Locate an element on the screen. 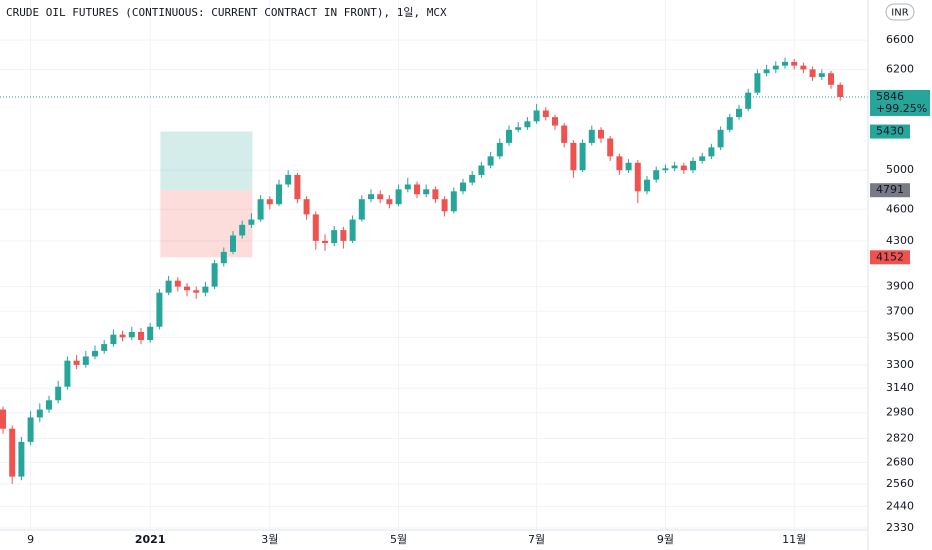 The width and height of the screenshot is (932, 550). position-loss-zone is located at coordinates (206, 224).